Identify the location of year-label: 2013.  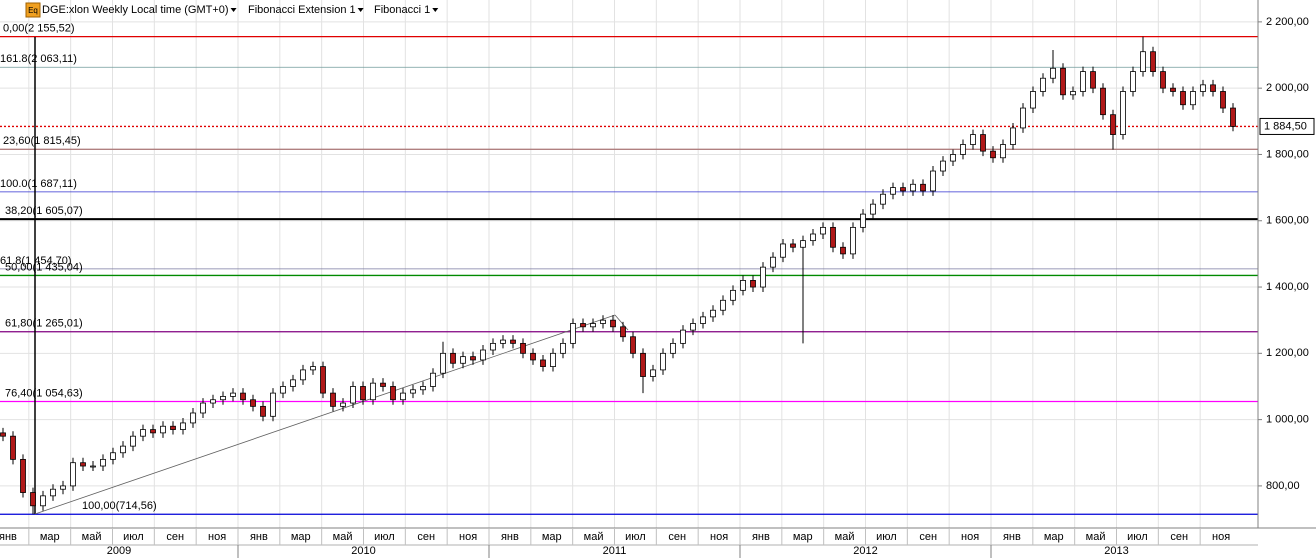
(1116, 551).